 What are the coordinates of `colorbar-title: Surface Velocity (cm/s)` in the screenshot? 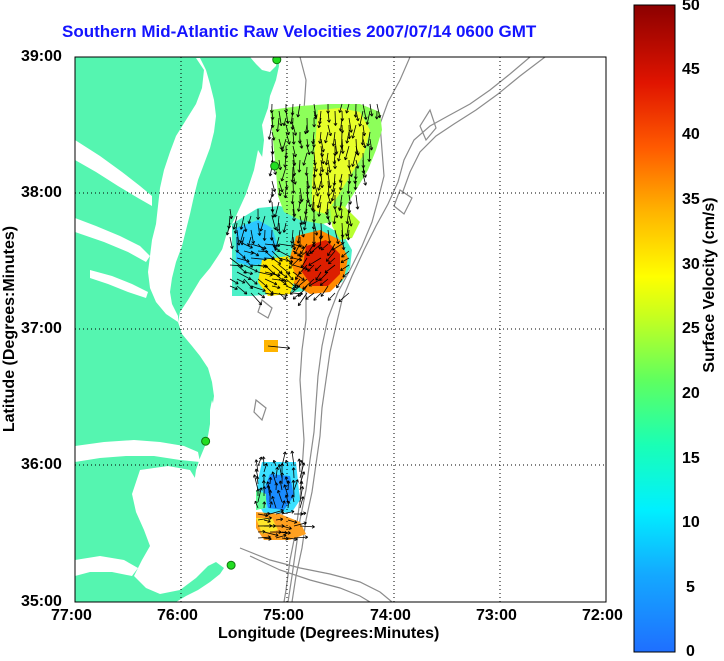 It's located at (709, 285).